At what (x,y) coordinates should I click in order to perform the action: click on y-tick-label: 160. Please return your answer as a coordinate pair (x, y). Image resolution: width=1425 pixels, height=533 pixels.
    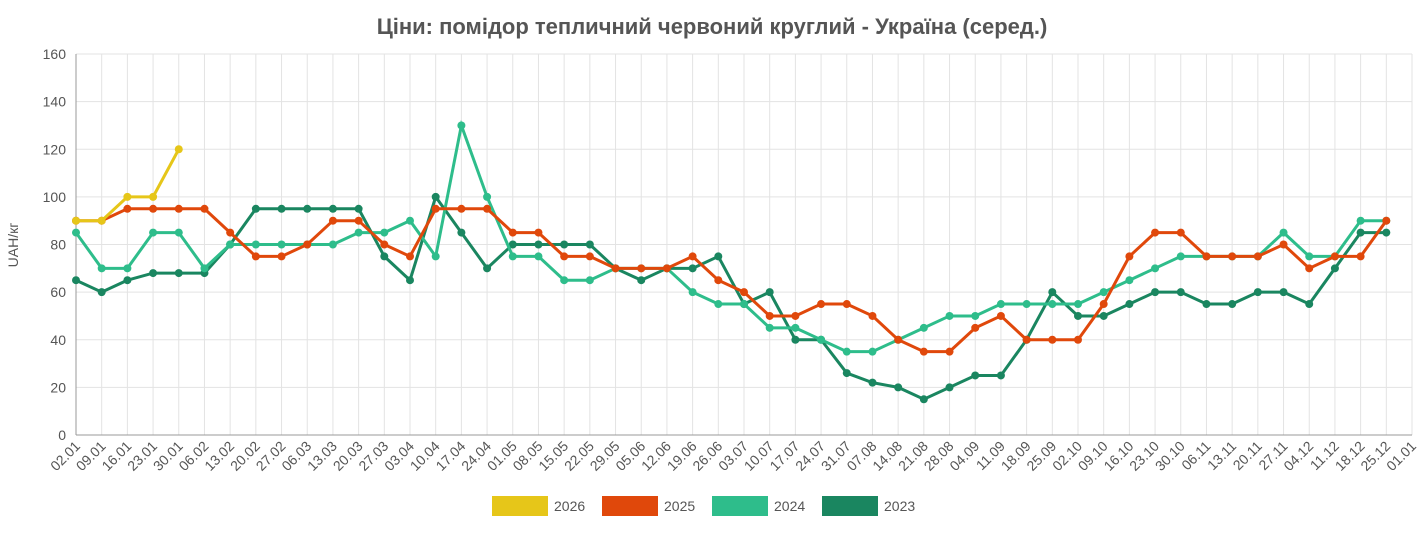
    Looking at the image, I should click on (55, 54).